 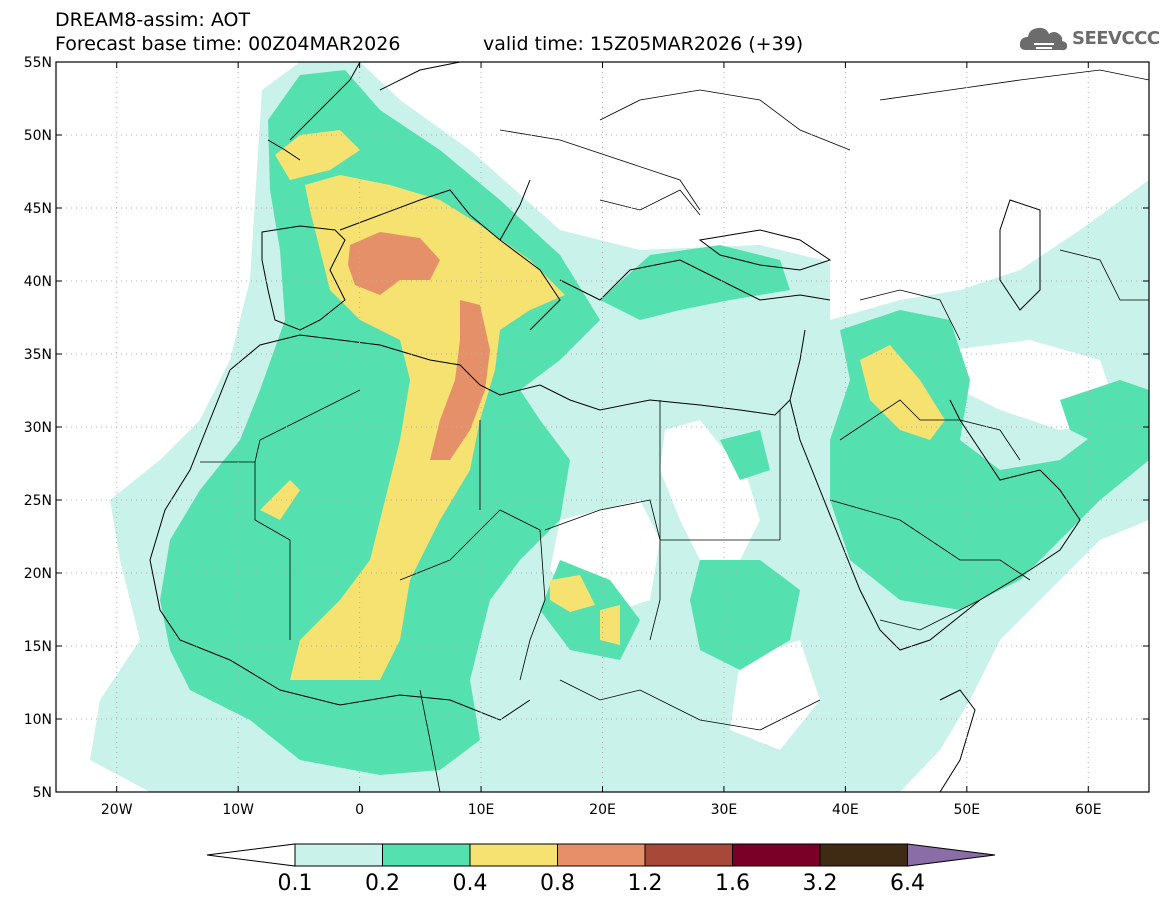 What do you see at coordinates (38, 63) in the screenshot?
I see `lat-tick-label: 55N` at bounding box center [38, 63].